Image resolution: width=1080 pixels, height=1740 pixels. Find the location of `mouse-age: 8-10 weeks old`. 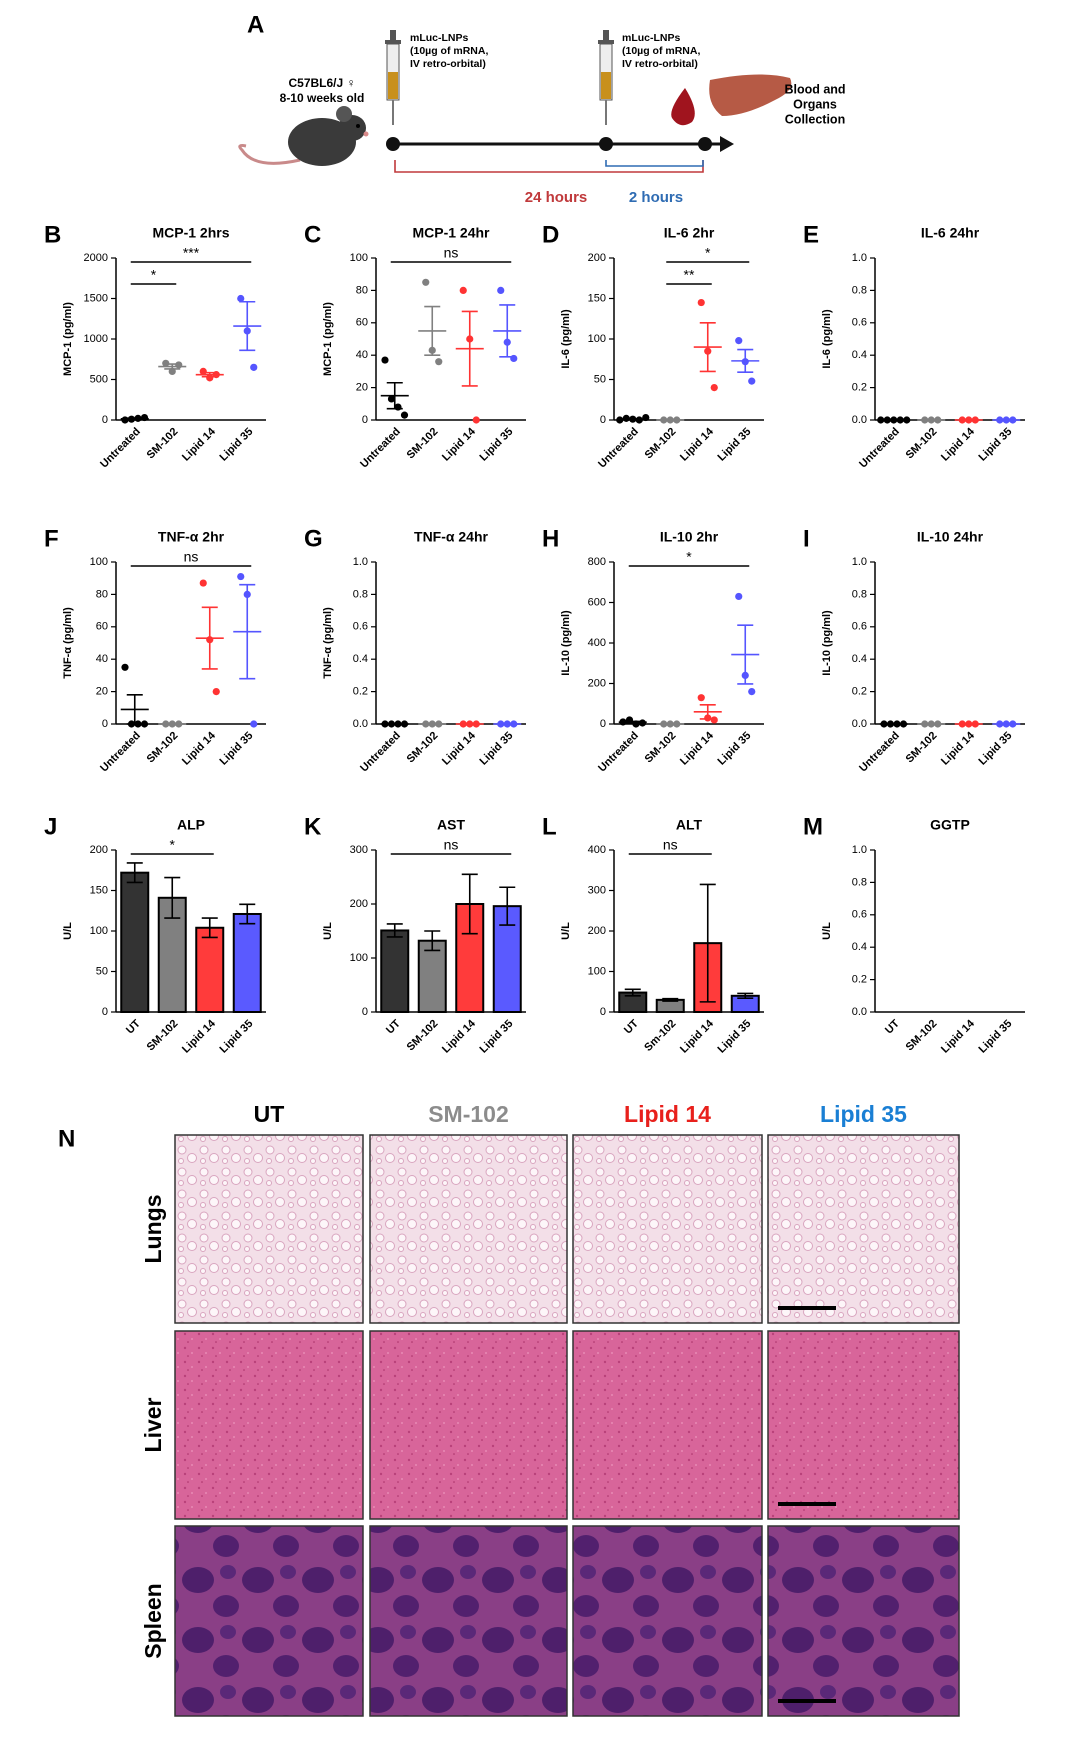

mouse-age: 8-10 weeks old is located at coordinates (322, 98).